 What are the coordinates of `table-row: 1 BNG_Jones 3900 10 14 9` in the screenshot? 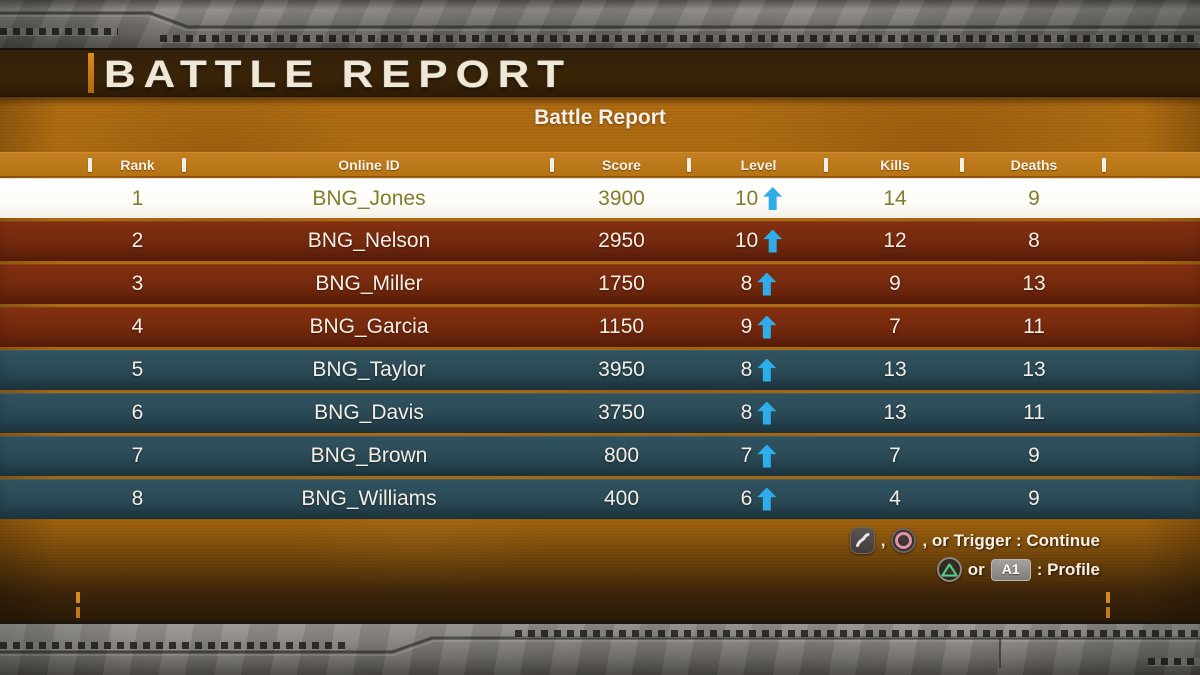 It's located at (600, 198).